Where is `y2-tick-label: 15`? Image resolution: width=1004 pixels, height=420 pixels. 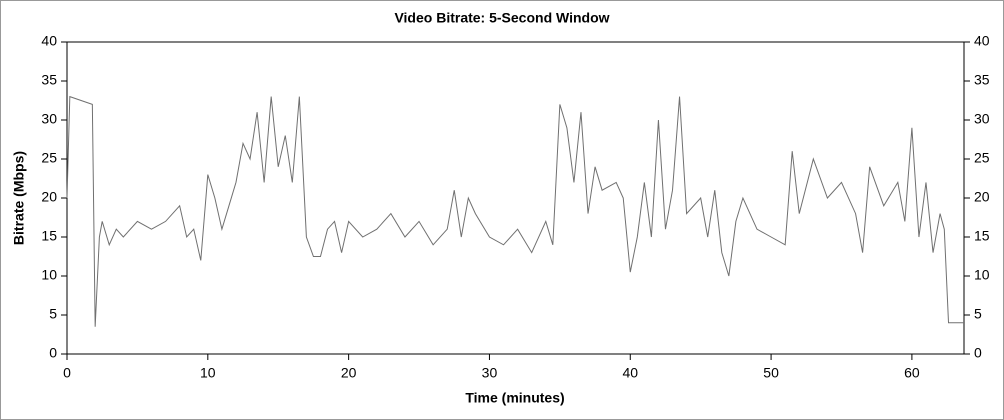
y2-tick-label: 15 is located at coordinates (982, 236).